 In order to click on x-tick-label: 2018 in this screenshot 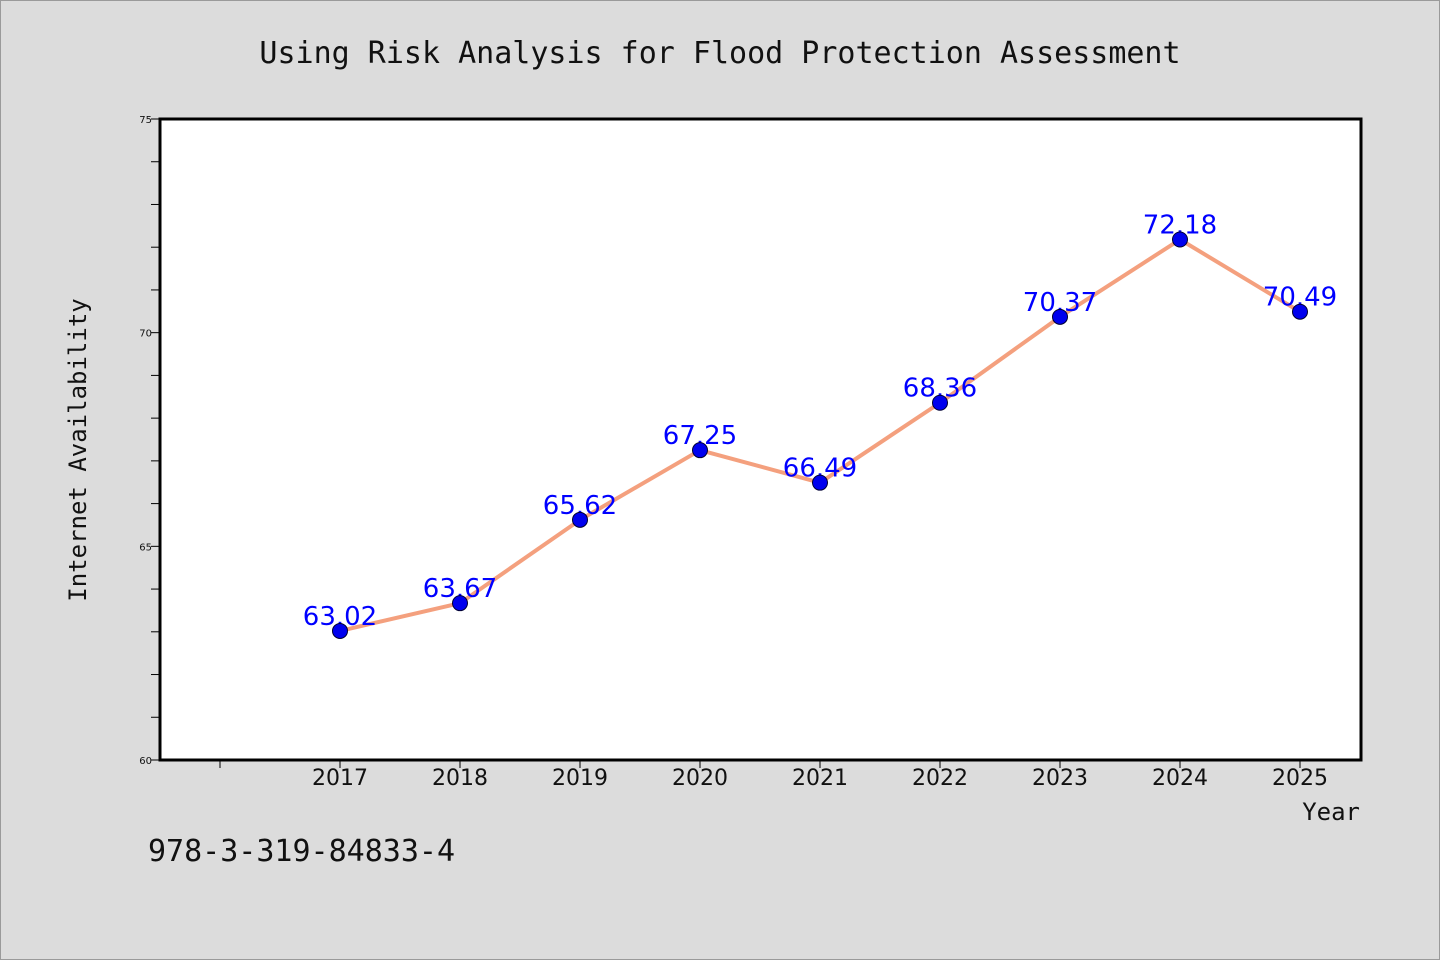, I will do `click(460, 778)`.